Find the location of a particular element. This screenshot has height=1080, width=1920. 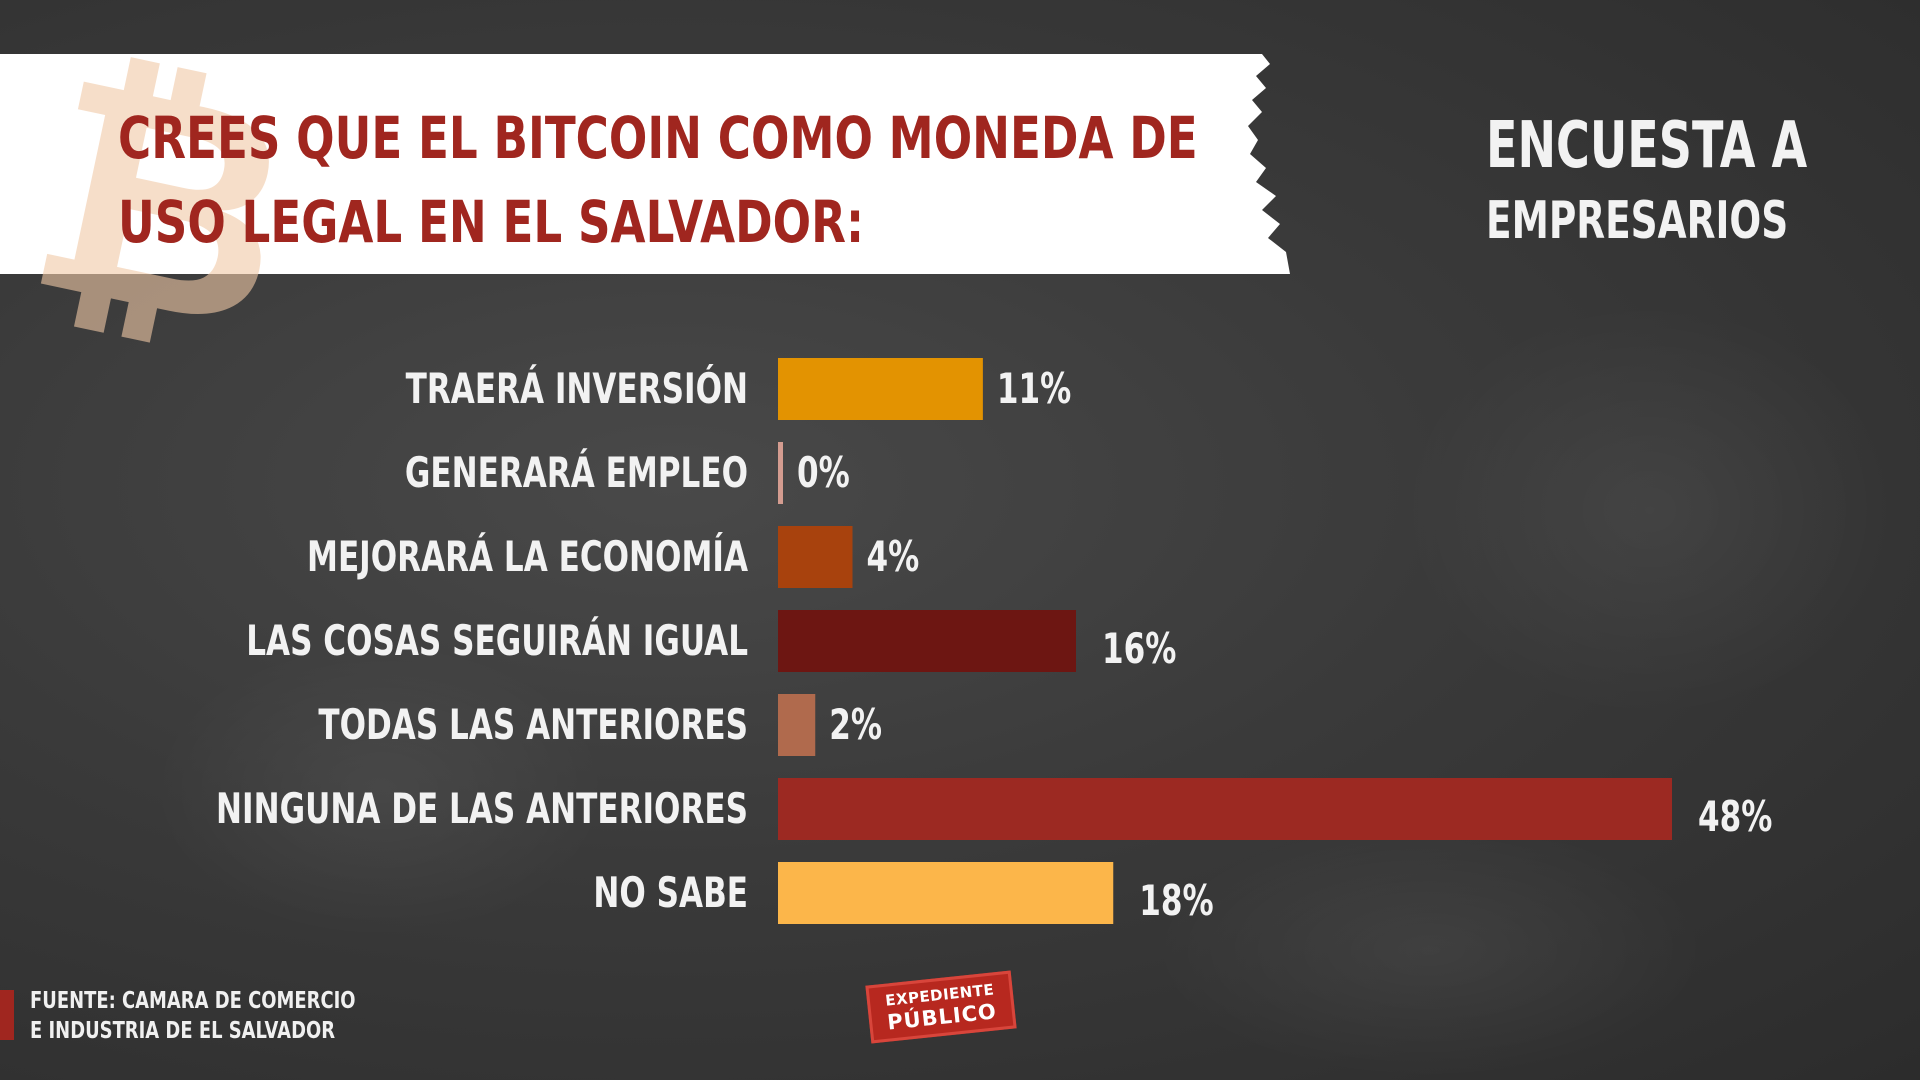

category-label: GENERARÁ EMPLEO is located at coordinates (576, 472).